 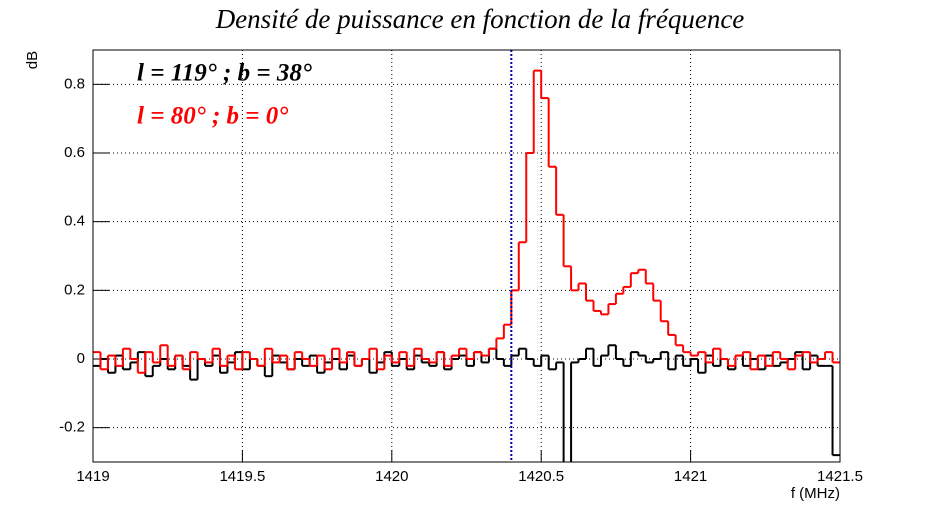 I want to click on y-tick-label: 0.4, so click(x=74, y=221).